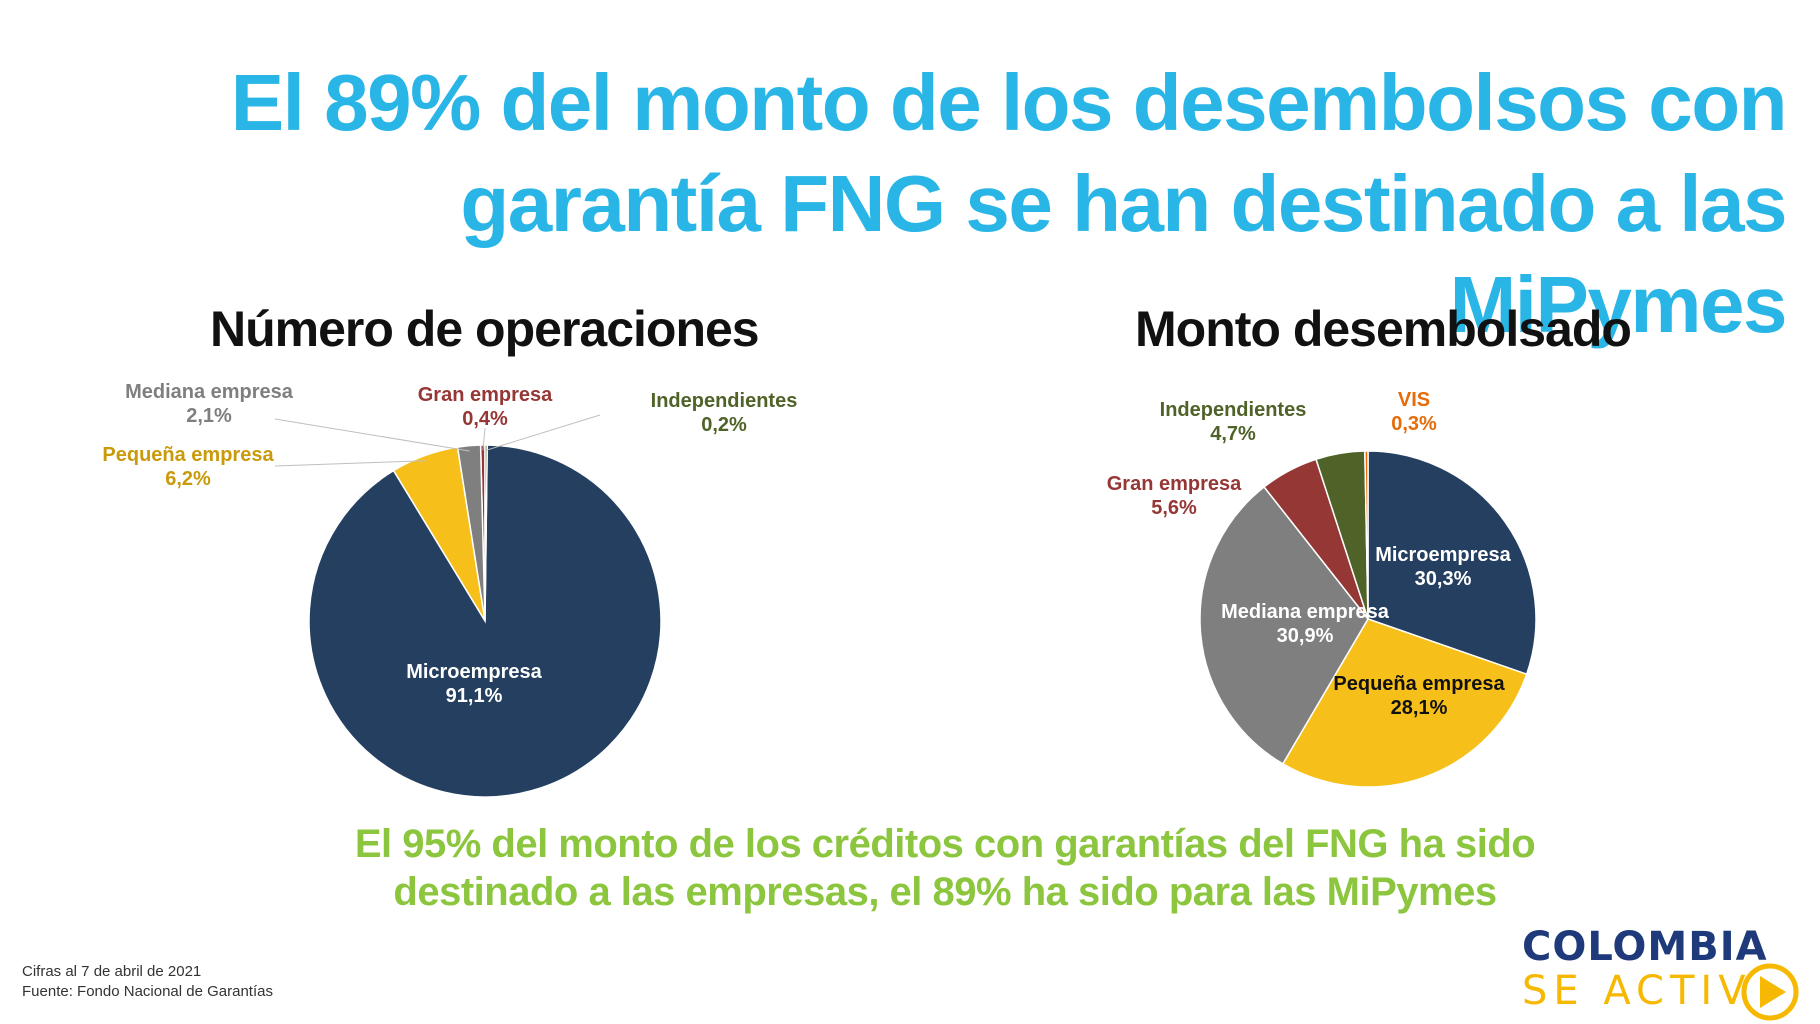 The width and height of the screenshot is (1820, 1024). I want to click on pie-1-value-gran-empresa: 5,6%, so click(1174, 508).